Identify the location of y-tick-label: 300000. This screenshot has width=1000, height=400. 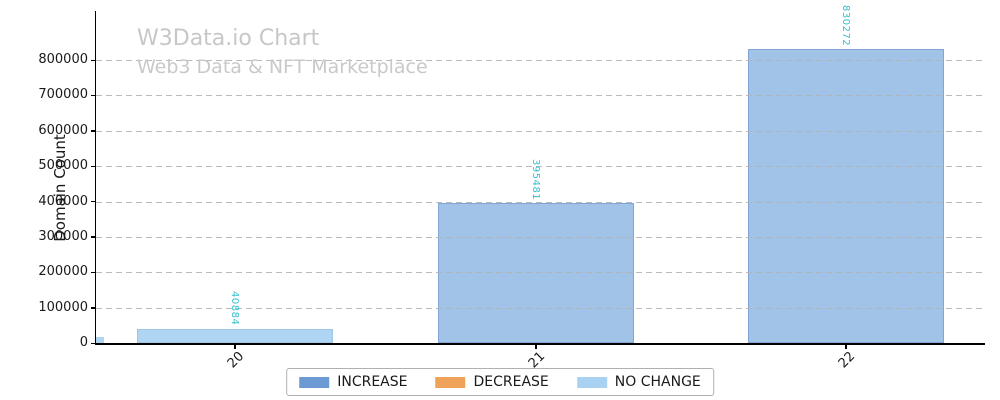
(63, 236).